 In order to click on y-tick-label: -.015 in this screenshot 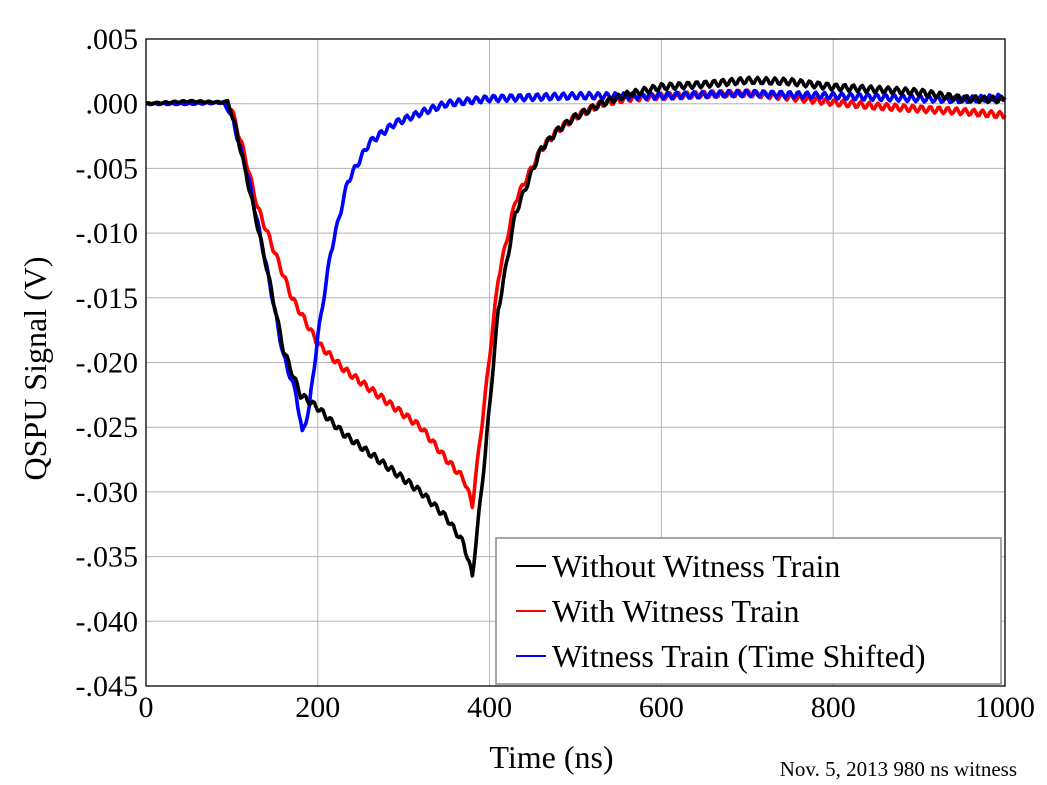, I will do `click(107, 298)`.